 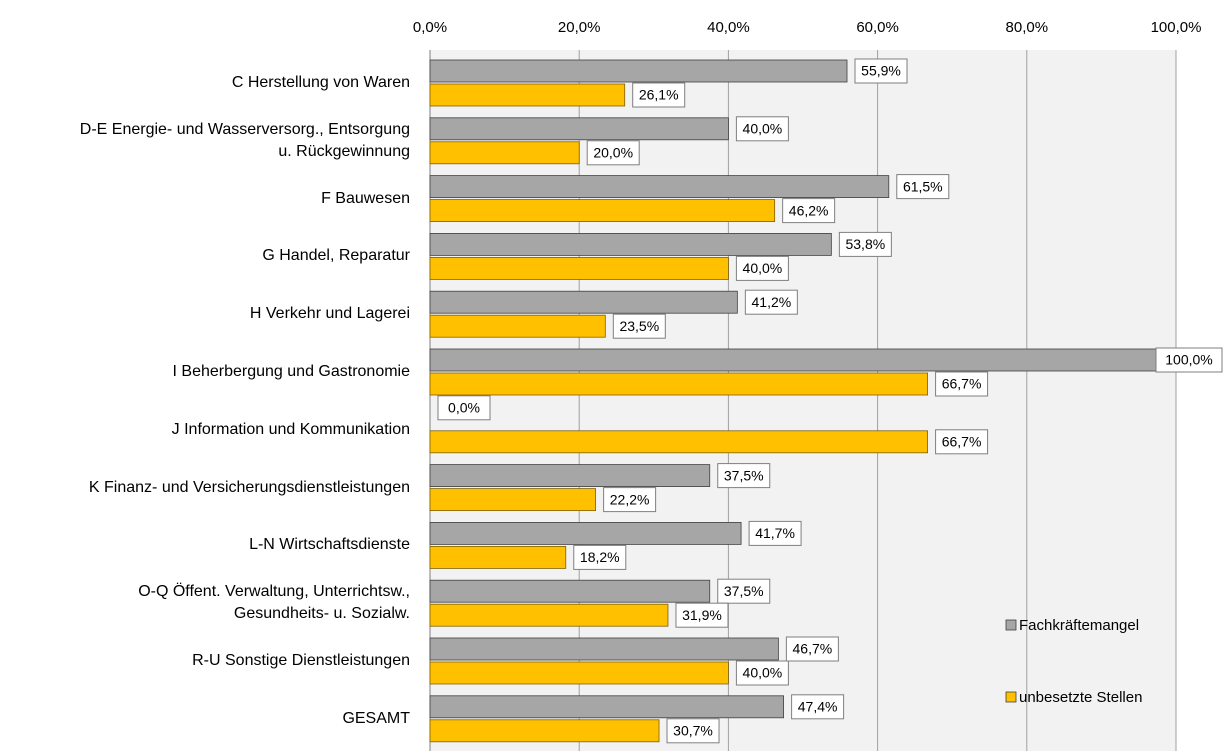 I want to click on category-label: L-N Wirtschaftsdienste, so click(x=329, y=545).